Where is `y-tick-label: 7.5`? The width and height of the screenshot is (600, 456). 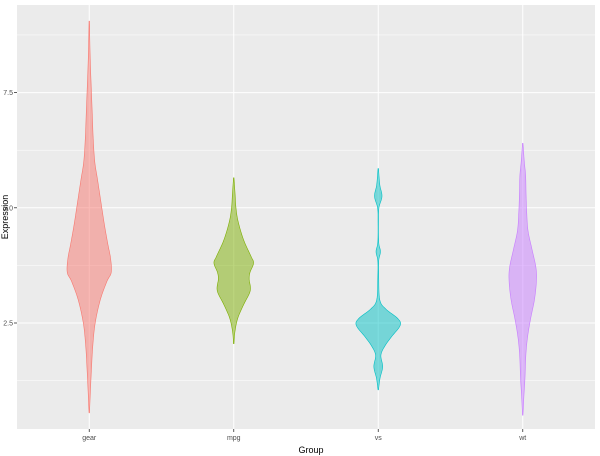 y-tick-label: 7.5 is located at coordinates (8, 93).